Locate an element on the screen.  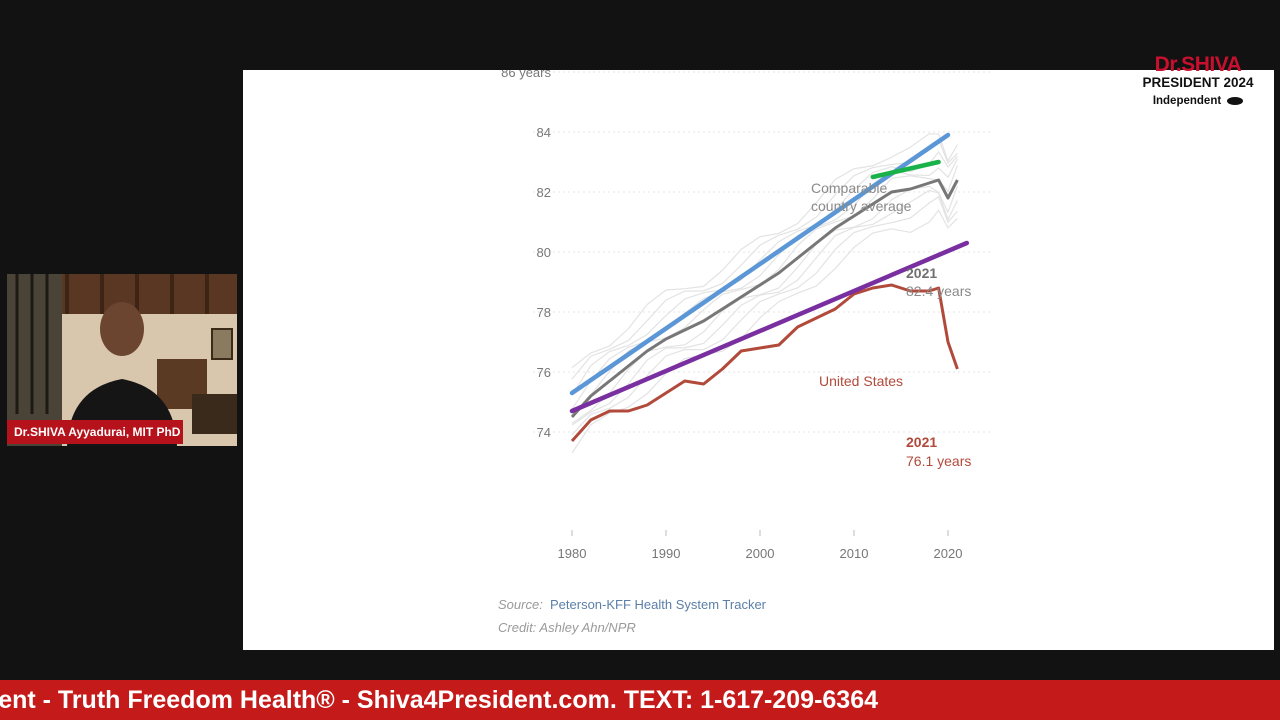
webcam-frame is located at coordinates (122, 360).